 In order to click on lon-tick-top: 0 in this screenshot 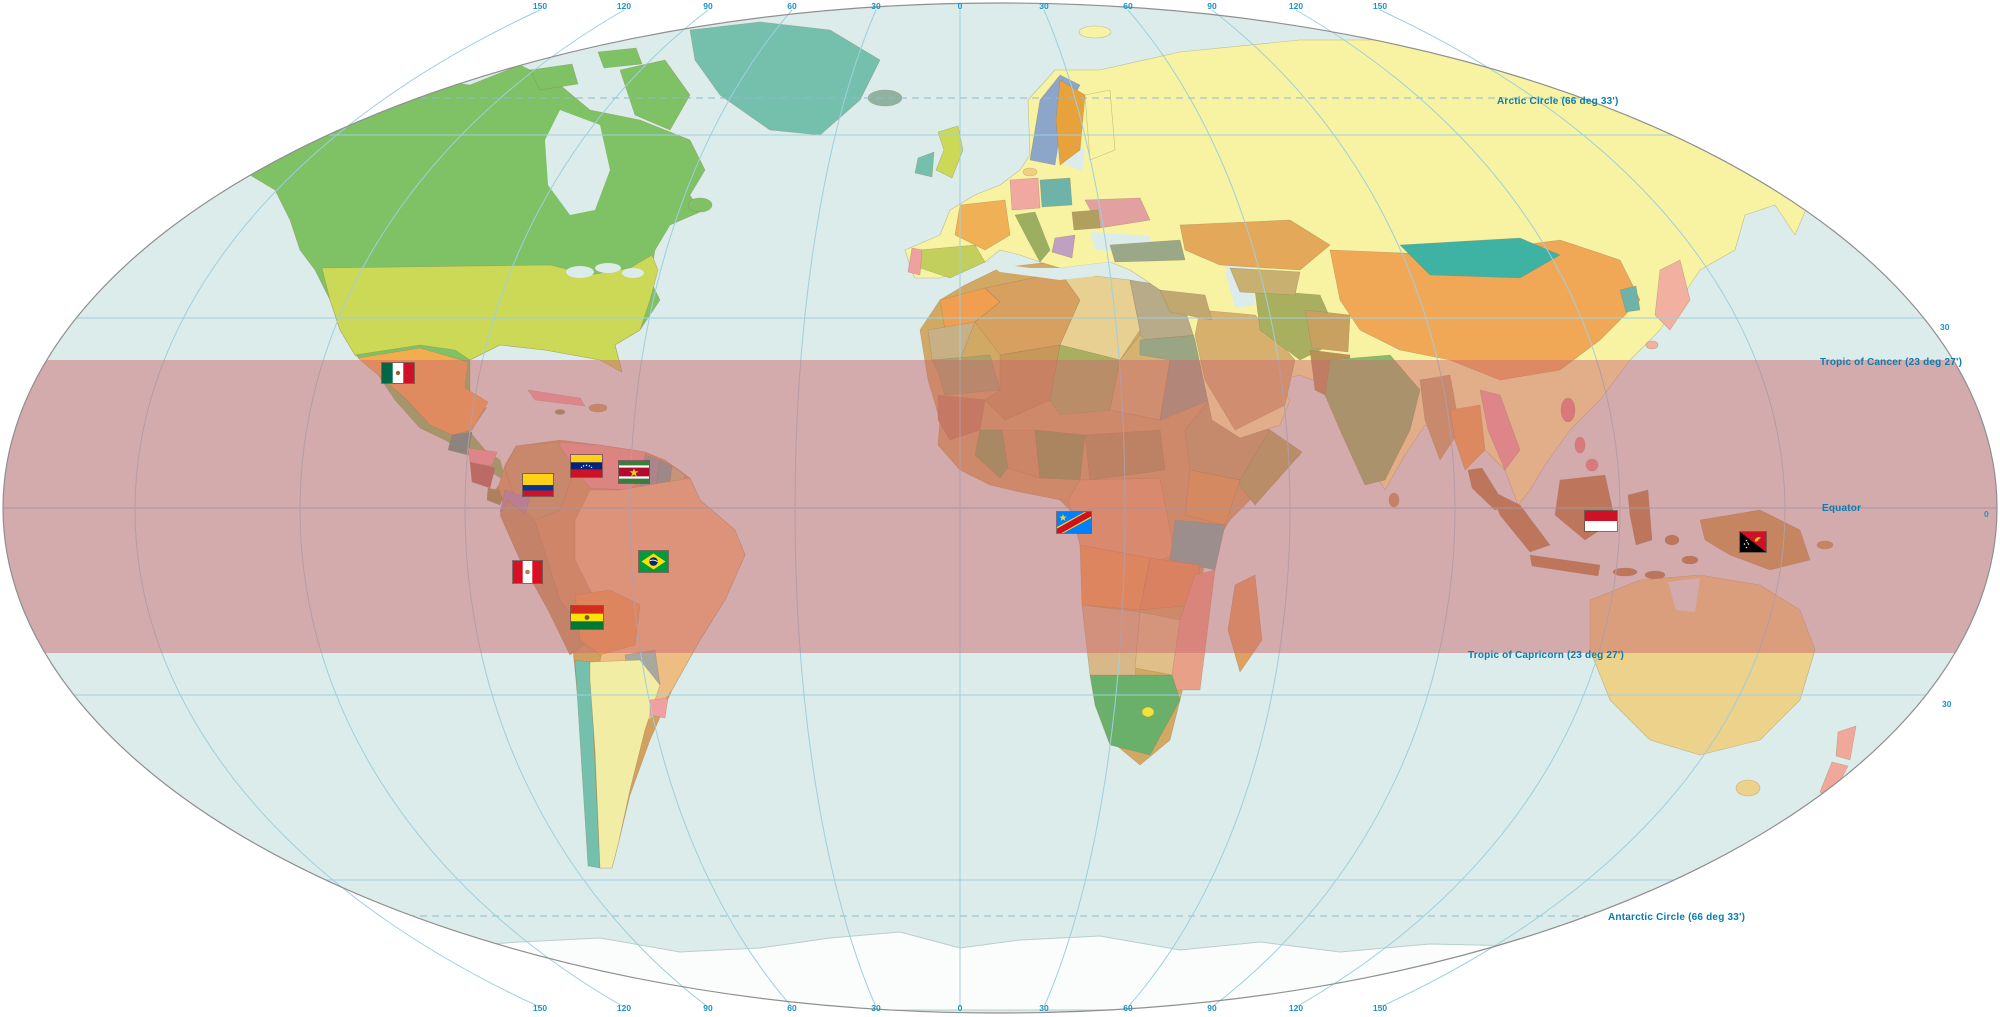, I will do `click(960, 6)`.